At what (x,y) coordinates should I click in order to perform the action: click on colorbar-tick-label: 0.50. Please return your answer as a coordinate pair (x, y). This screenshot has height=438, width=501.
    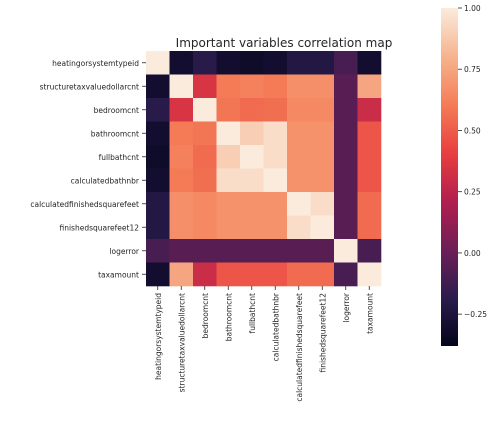
    Looking at the image, I should click on (472, 130).